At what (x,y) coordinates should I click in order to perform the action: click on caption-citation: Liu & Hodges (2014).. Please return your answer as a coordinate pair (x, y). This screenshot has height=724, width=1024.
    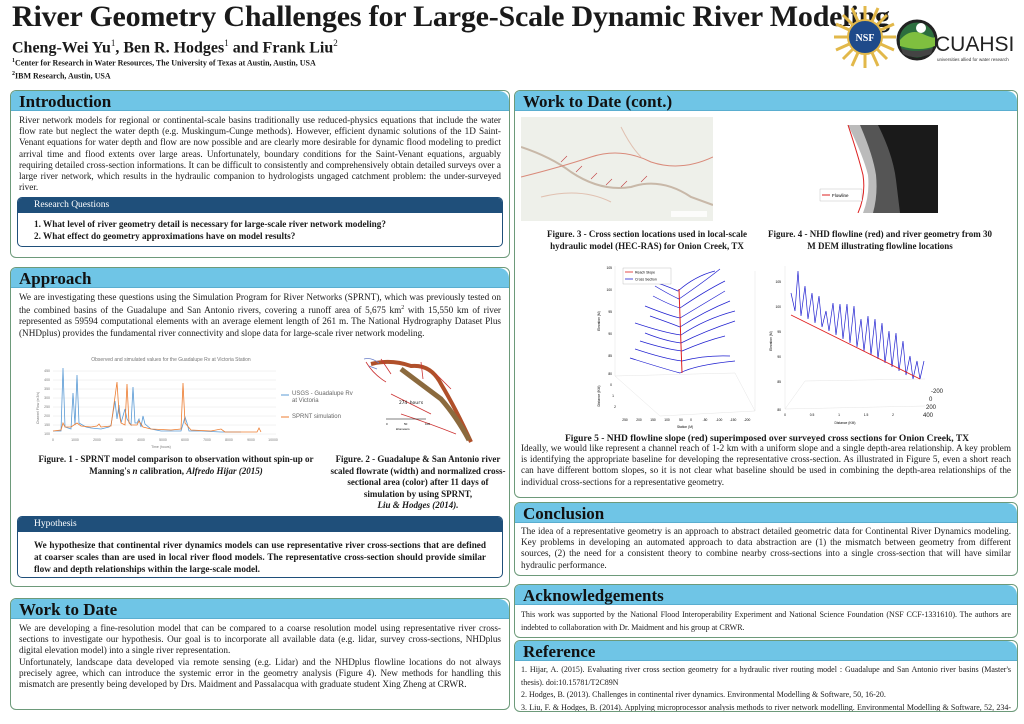
    Looking at the image, I should click on (418, 505).